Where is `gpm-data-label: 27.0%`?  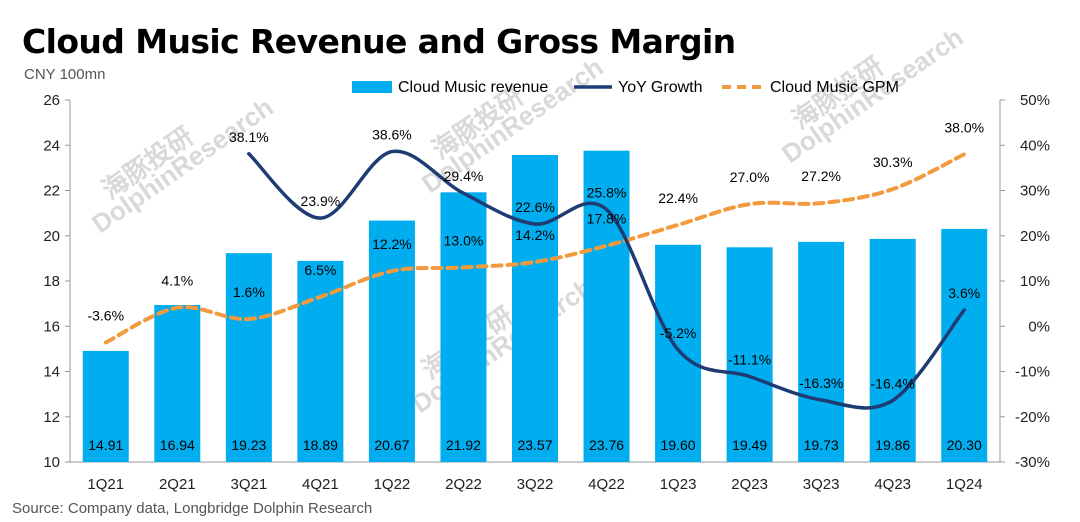 gpm-data-label: 27.0% is located at coordinates (750, 177).